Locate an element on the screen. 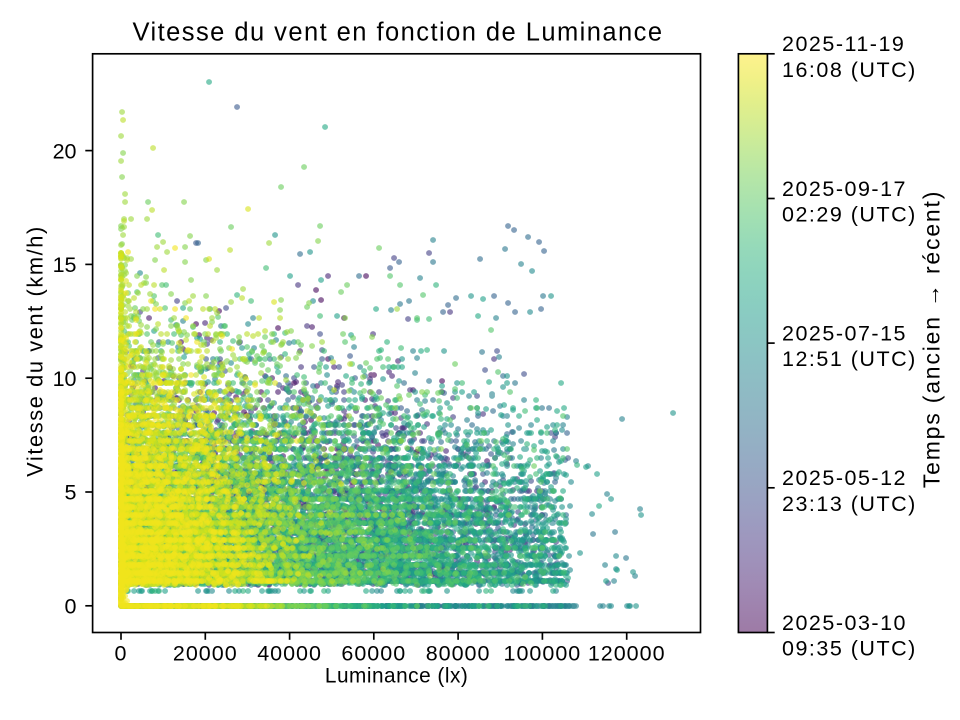 This screenshot has width=960, height=720. svg-text: 12:51 (UTC) is located at coordinates (849, 359).